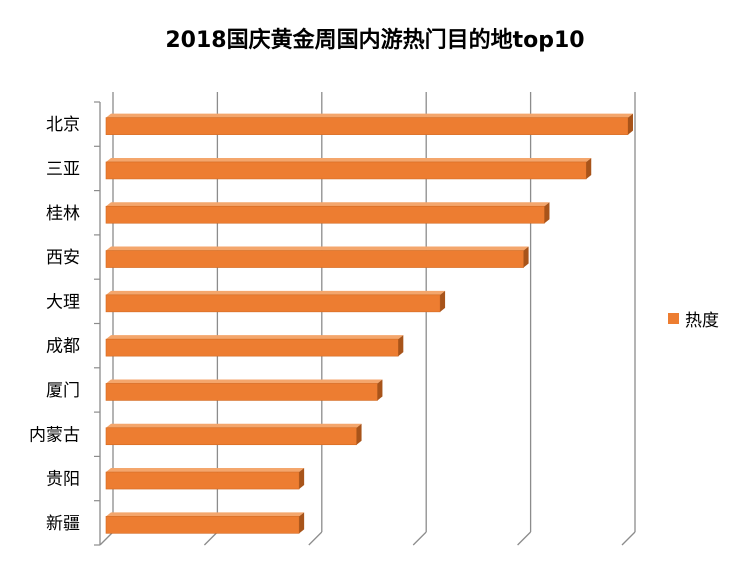 This screenshot has height=572, width=750. Describe the element at coordinates (702, 321) in the screenshot. I see `legend-label: 热度` at that location.